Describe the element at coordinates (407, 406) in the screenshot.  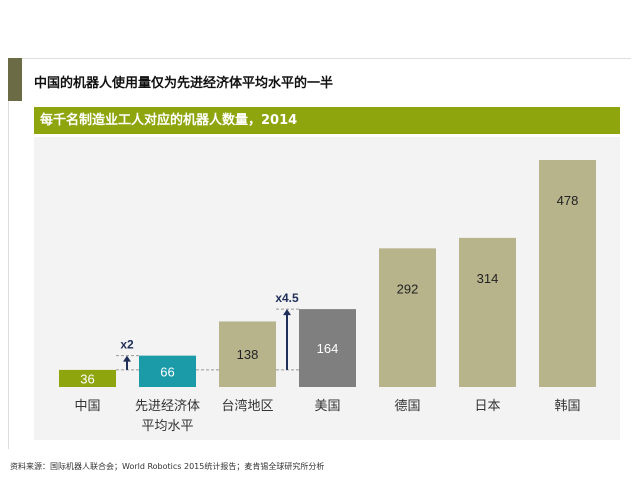
I see `category-label-4: 德国` at that location.